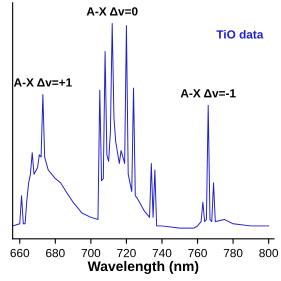 The height and width of the screenshot is (281, 281). Describe the element at coordinates (208, 93) in the screenshot. I see `annotation: A-X Δv=-1` at that location.